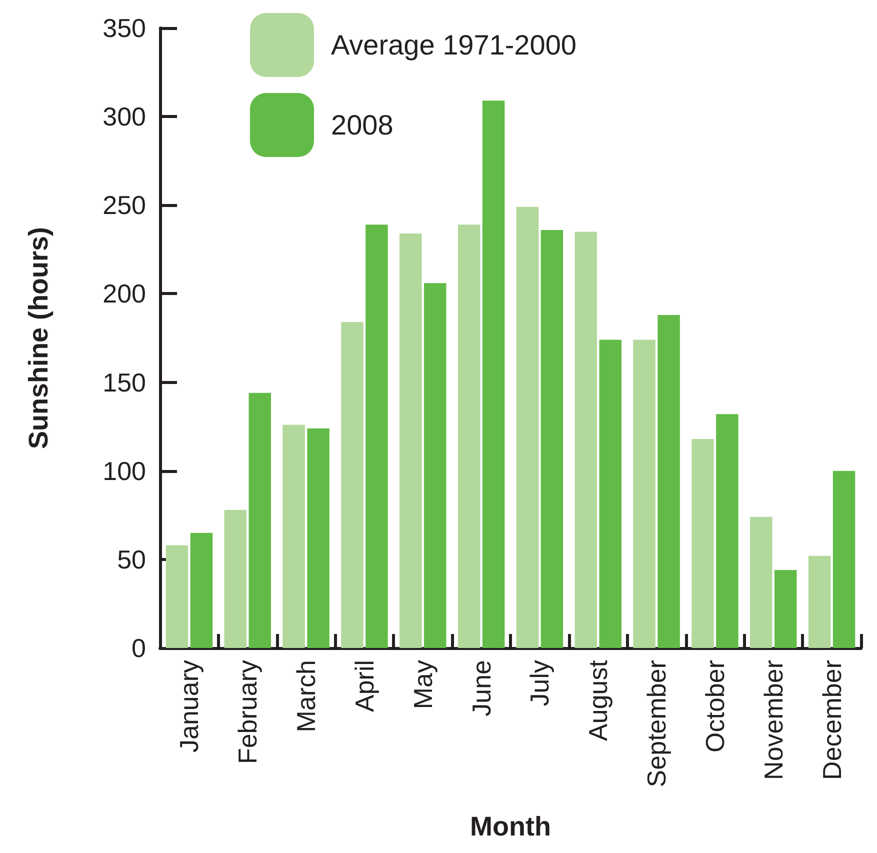 The image size is (877, 853). Describe the element at coordinates (124, 117) in the screenshot. I see `y-tick-label: 300` at that location.